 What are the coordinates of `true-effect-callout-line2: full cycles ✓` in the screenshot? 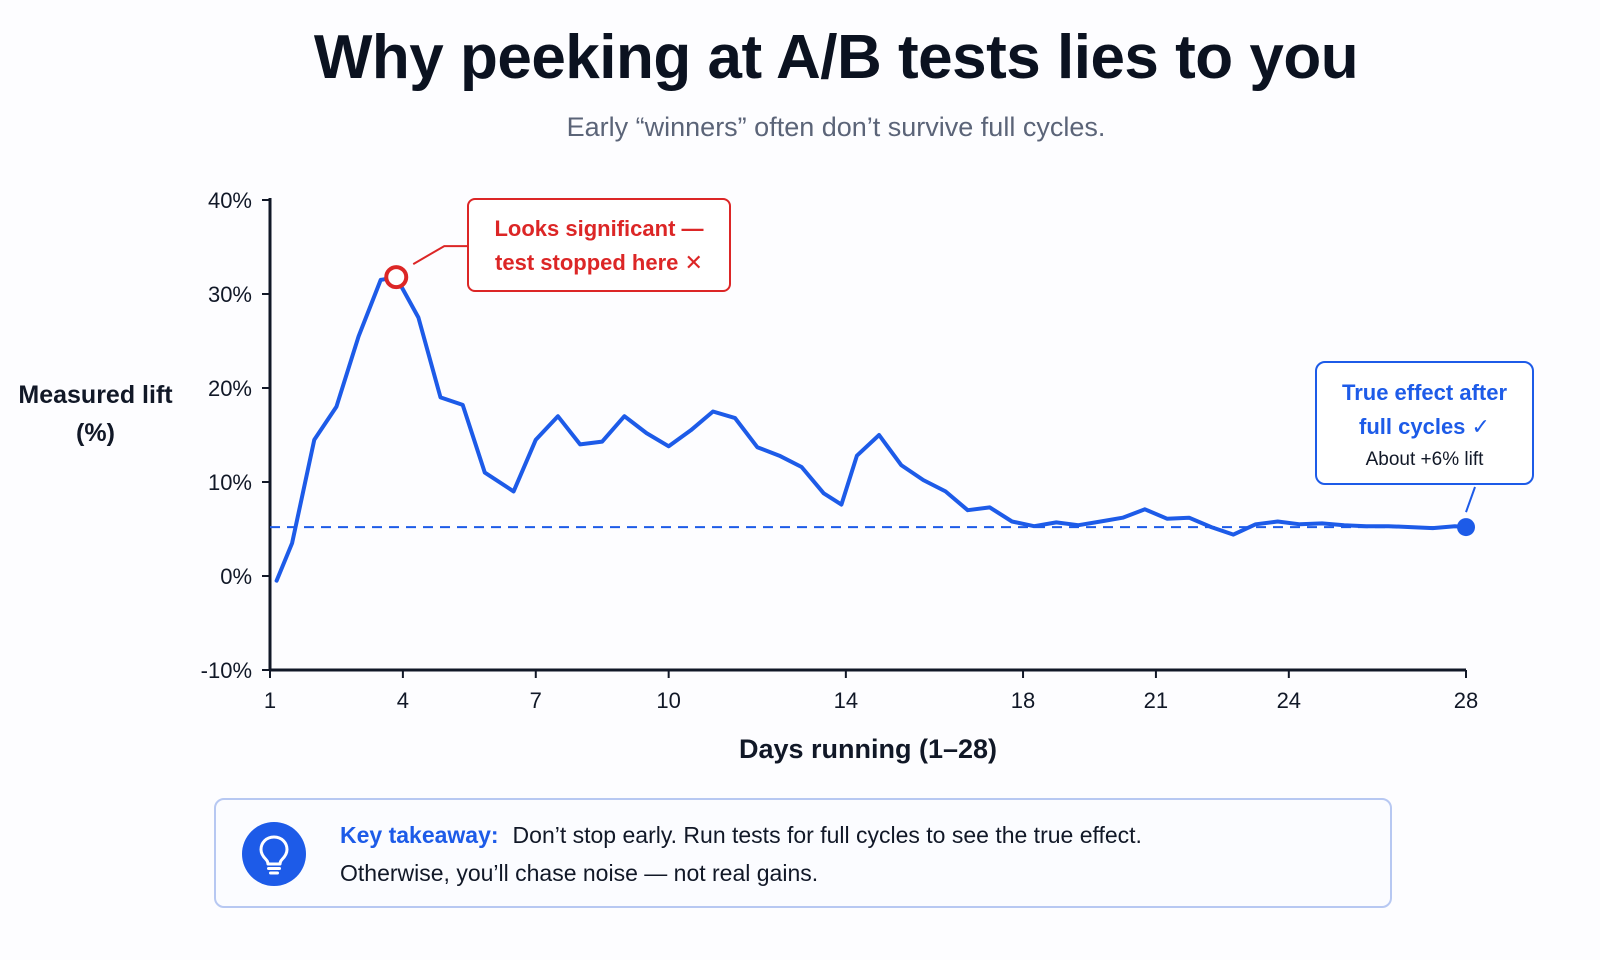 It's located at (1424, 426).